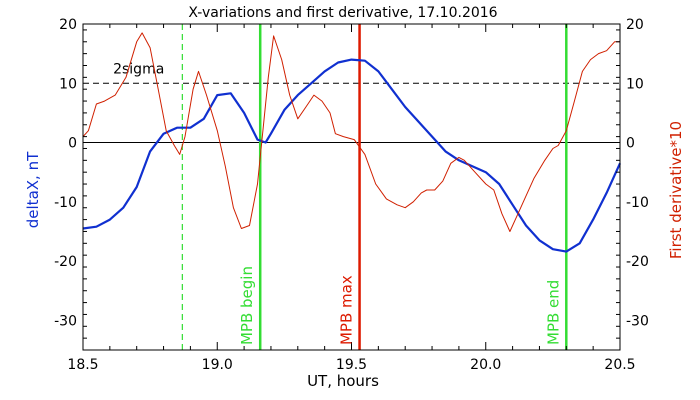  Describe the element at coordinates (347, 310) in the screenshot. I see `marker-label-2: MPB max` at that location.